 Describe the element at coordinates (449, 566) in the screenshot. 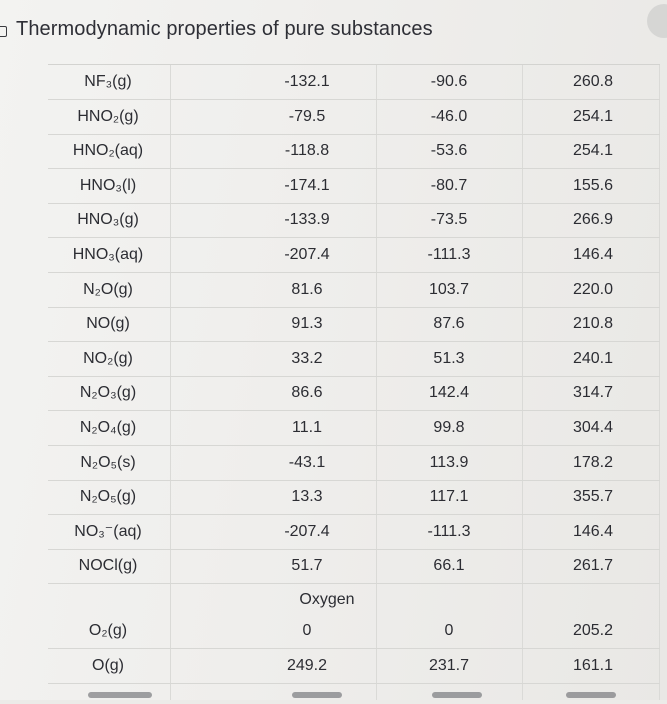

I see `gibbs-energy-cell: 66.1` at that location.